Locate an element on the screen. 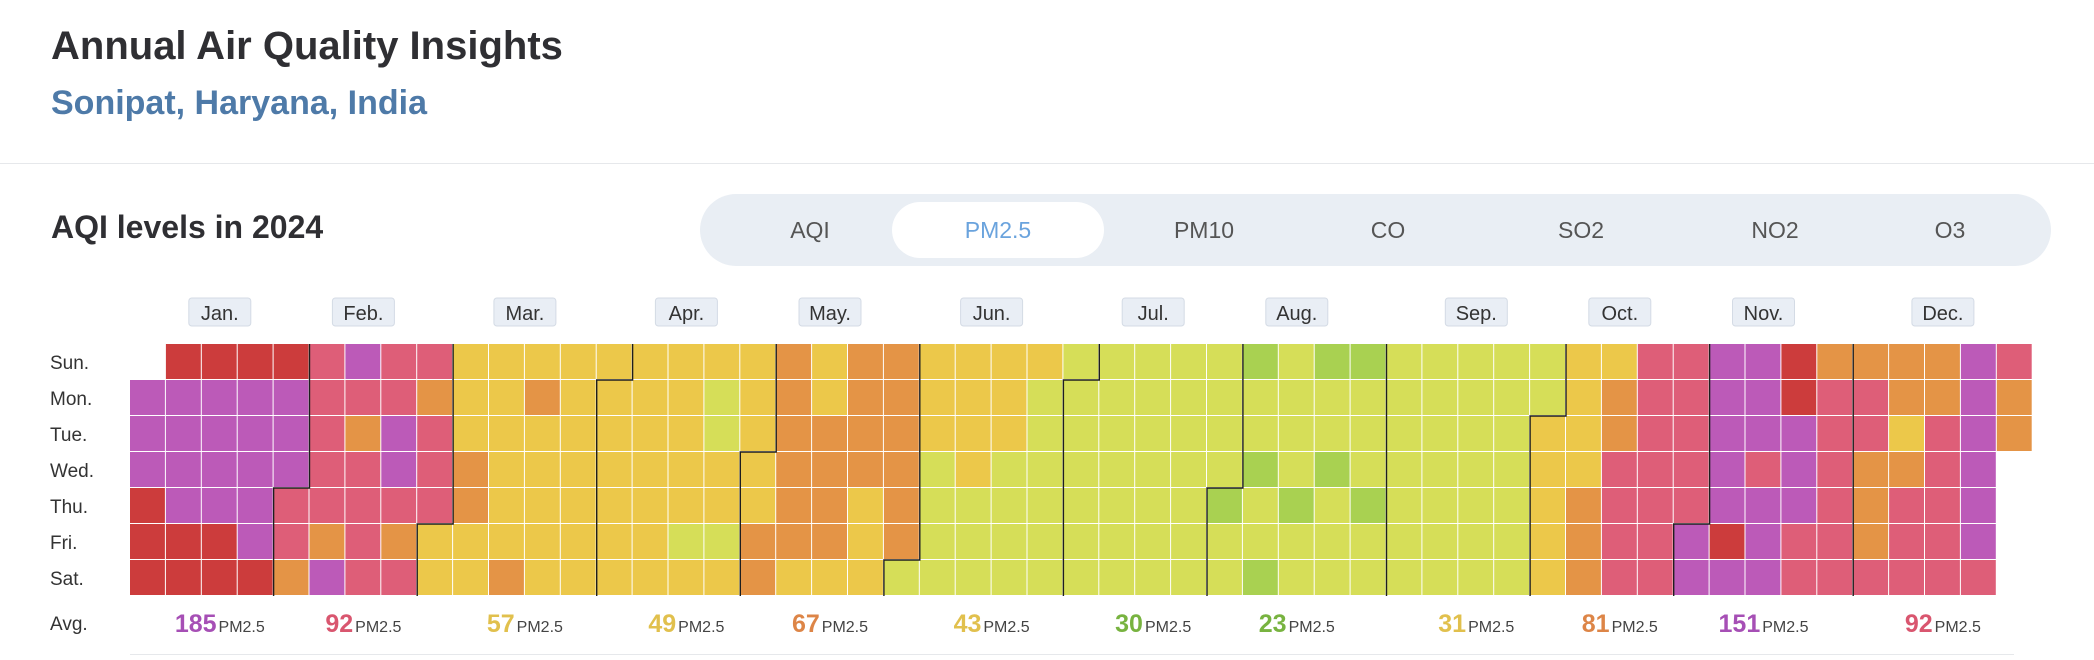  tab-aqi: AQI is located at coordinates (810, 230).